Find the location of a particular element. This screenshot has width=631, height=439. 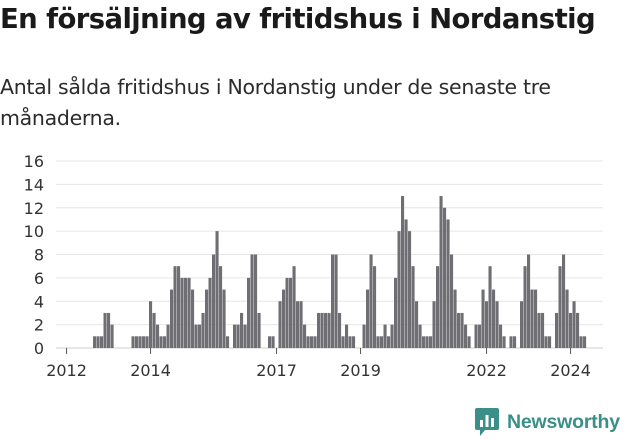

y-tick-label: 16 is located at coordinates (34, 161).